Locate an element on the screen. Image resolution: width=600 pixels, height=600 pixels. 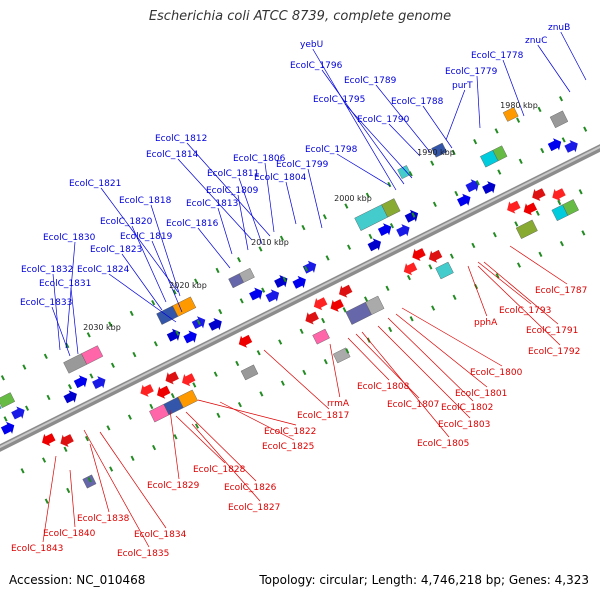
coordinate-label: 2000 kbp is located at coordinates (353, 198).